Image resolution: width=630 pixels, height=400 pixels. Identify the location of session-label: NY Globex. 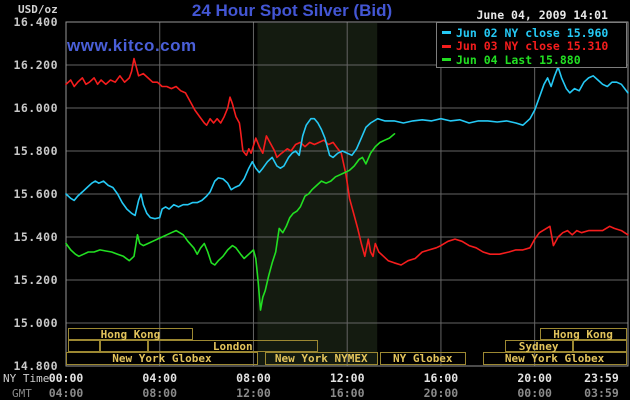
(422, 358).